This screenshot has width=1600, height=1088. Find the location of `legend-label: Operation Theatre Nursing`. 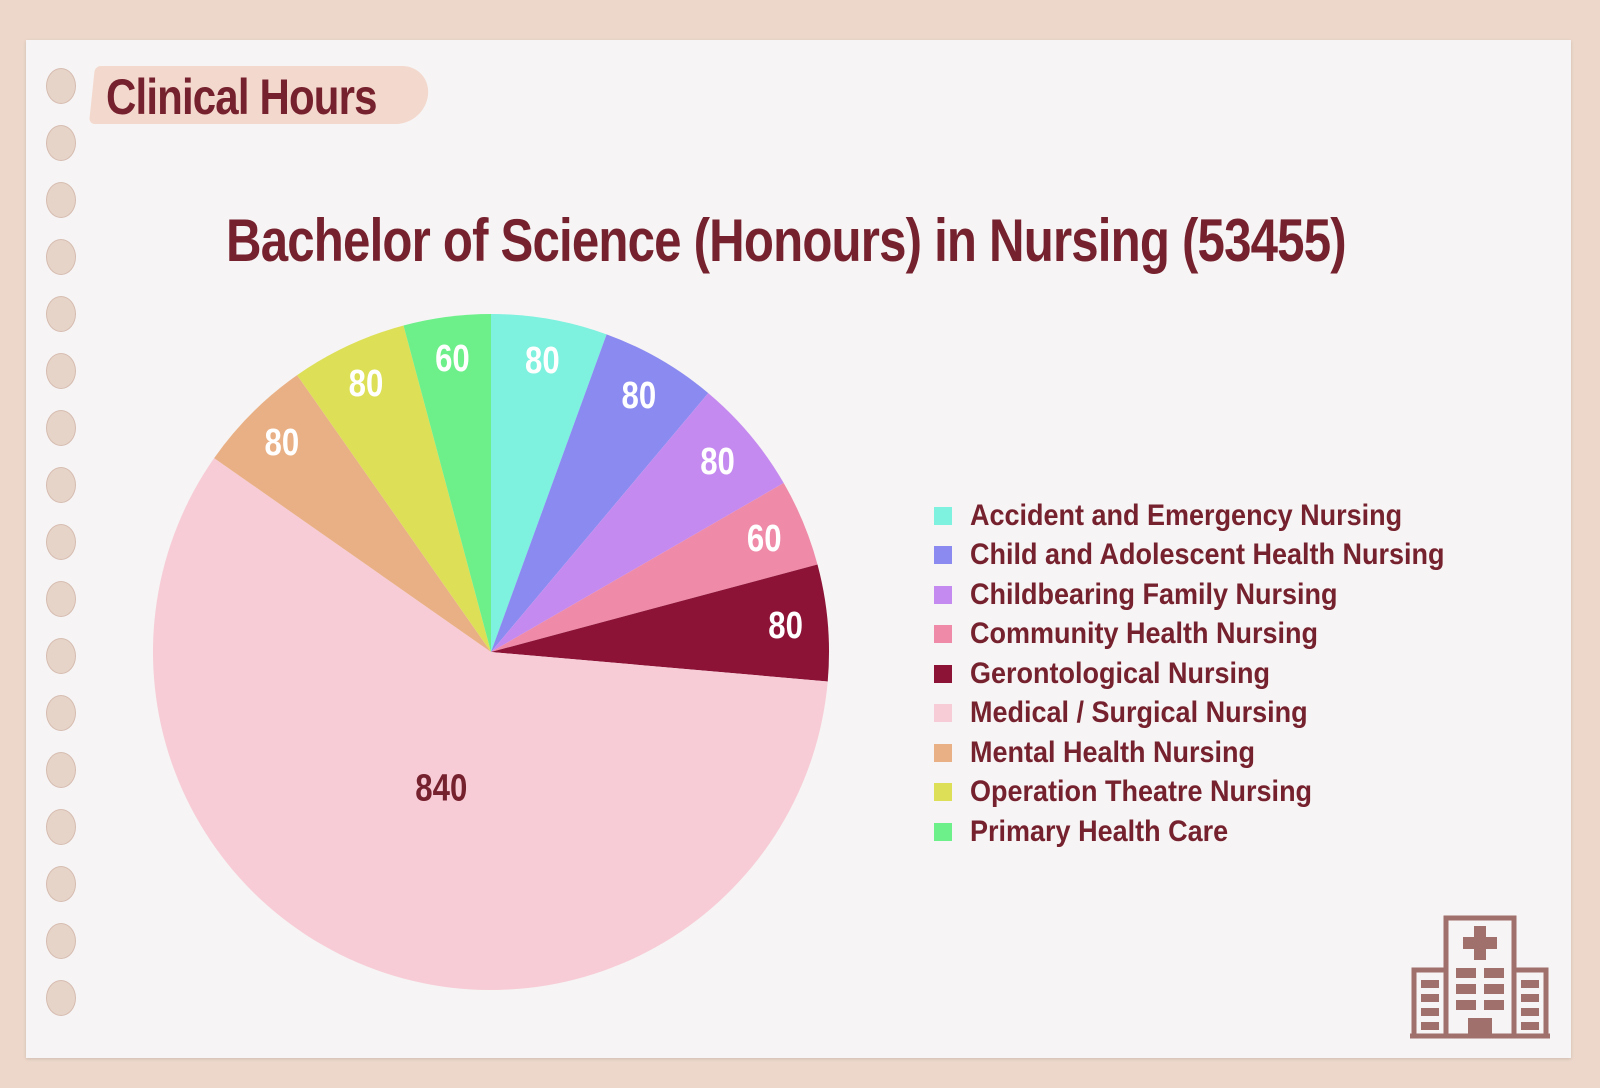

legend-label: Operation Theatre Nursing is located at coordinates (1141, 792).